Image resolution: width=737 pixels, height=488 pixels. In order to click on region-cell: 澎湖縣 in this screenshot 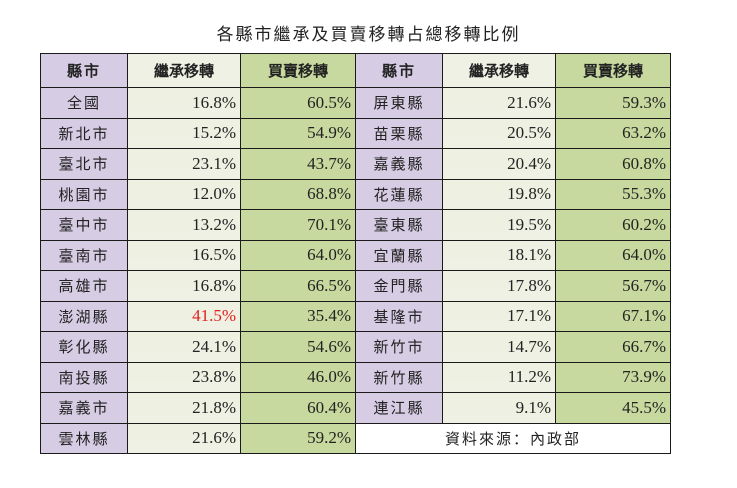, I will do `click(84, 316)`.